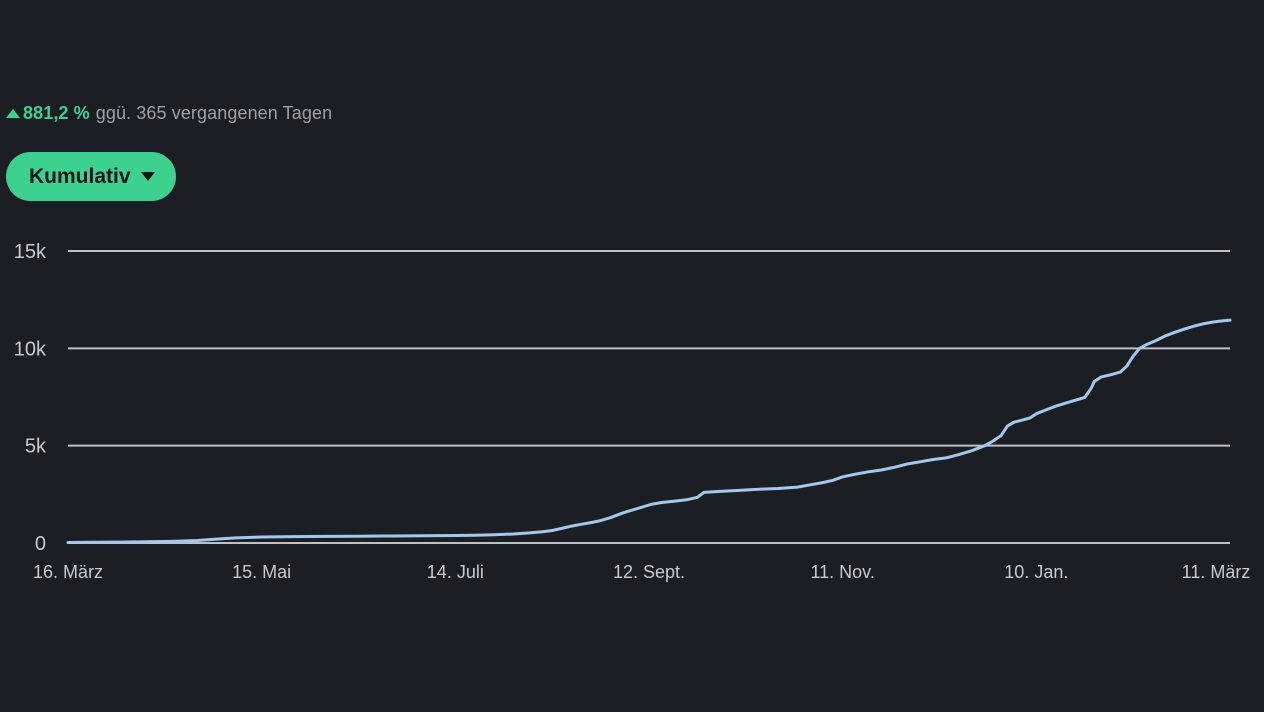  What do you see at coordinates (30, 349) in the screenshot?
I see `y-tick-label: 10k` at bounding box center [30, 349].